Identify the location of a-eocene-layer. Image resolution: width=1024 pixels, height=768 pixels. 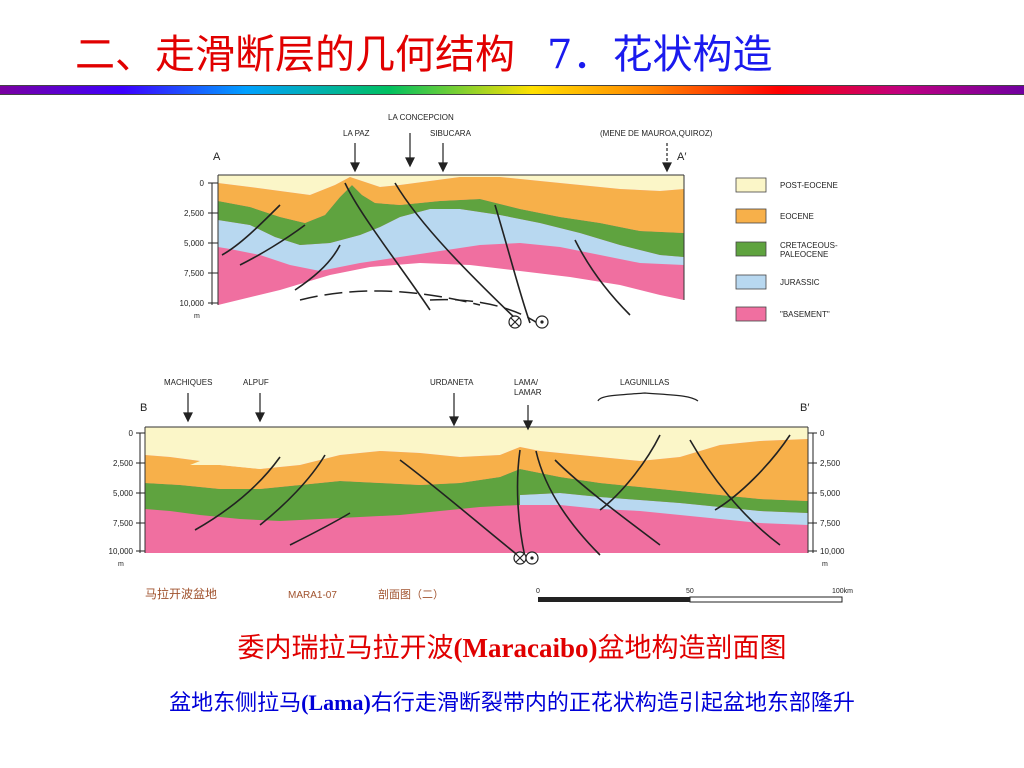
(451, 205).